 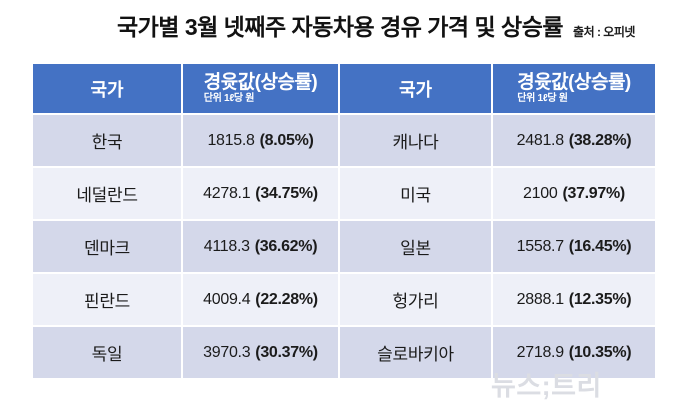 I want to click on value-cell: 4118.3 (36.62%), so click(x=260, y=246).